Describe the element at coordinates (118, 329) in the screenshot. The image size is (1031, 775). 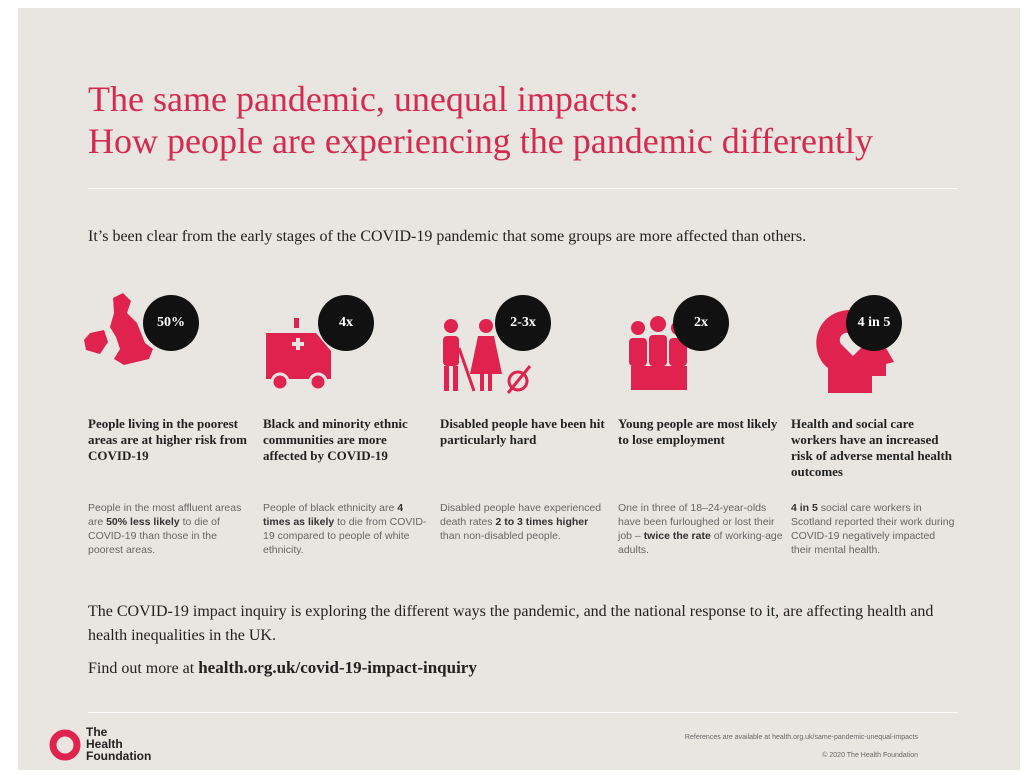
I see `uk-map-icon` at that location.